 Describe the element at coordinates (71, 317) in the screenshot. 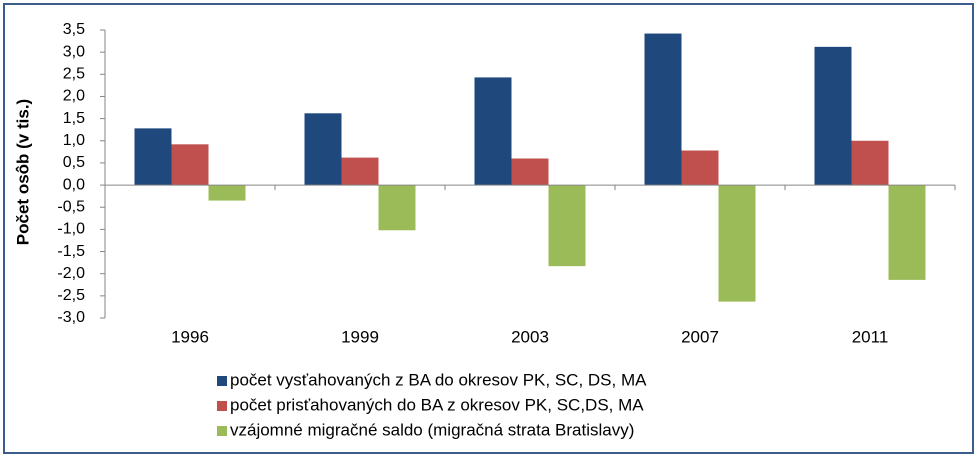

I see `y-tick-label: -3,0` at that location.